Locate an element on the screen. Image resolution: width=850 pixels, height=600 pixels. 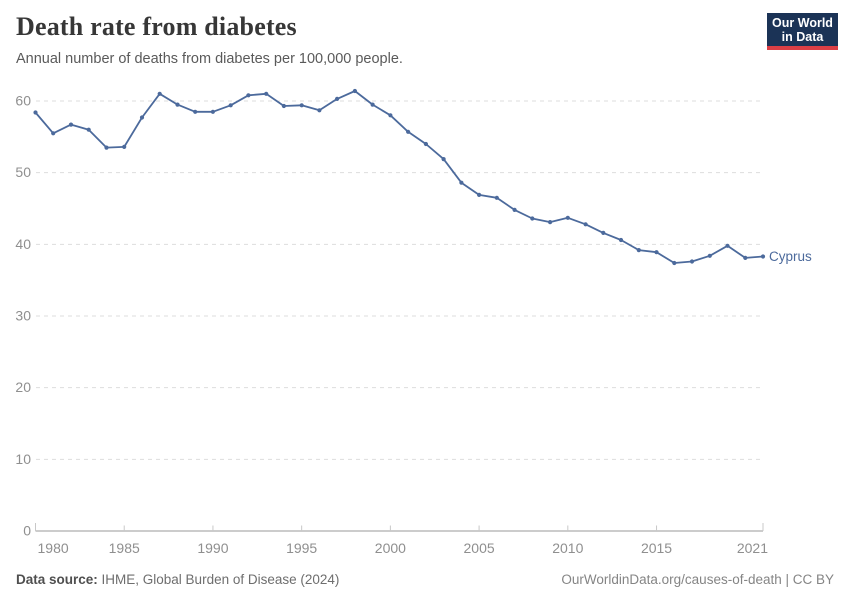
data-point-1980 is located at coordinates (35, 112).